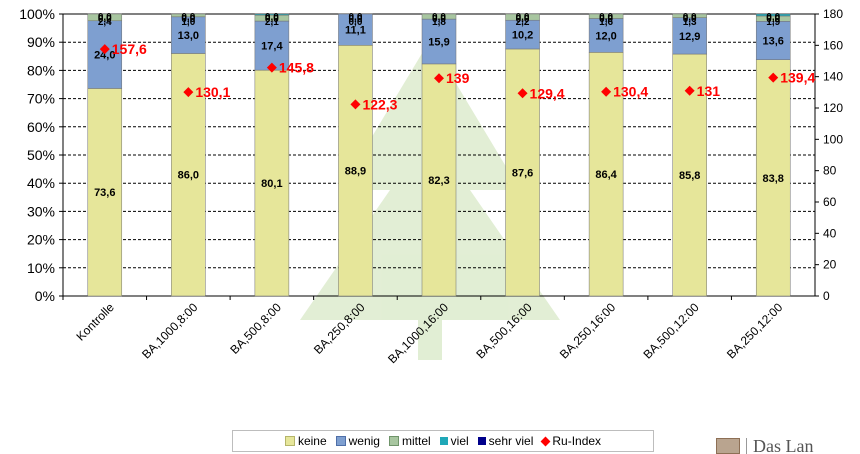  I want to click on data-label-wenig: 15,9, so click(438, 42).